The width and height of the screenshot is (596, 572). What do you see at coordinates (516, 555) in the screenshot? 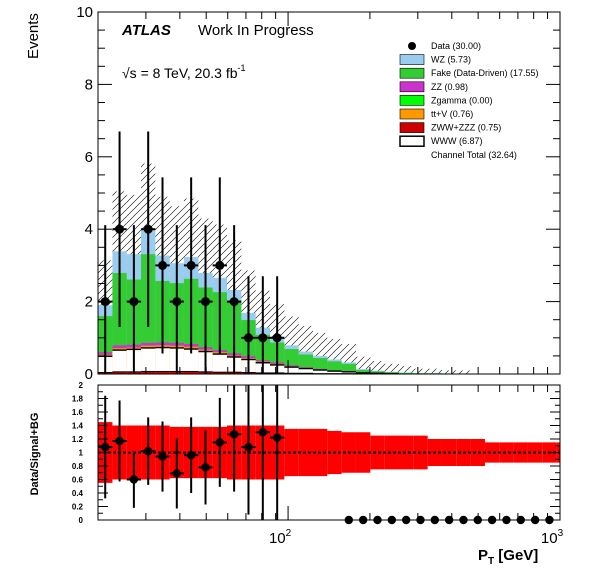
I see `x-axis-label-unit: [GeV]` at bounding box center [516, 555].